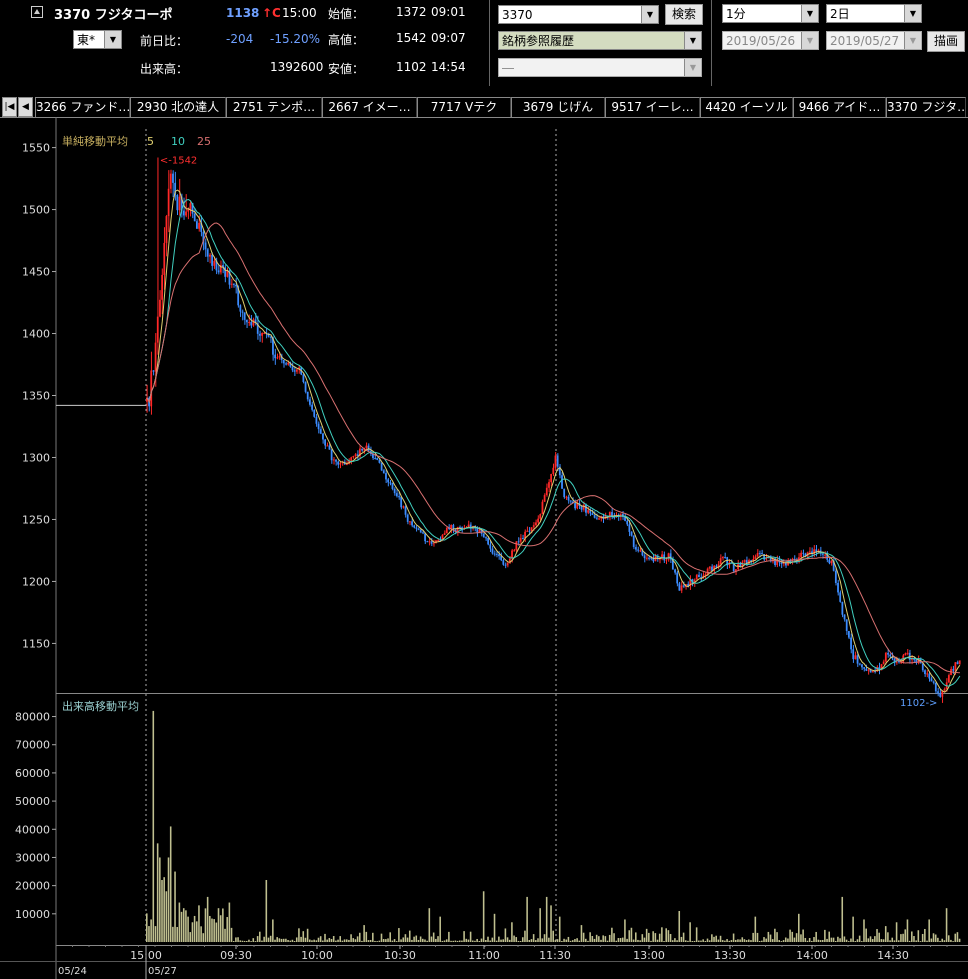 The width and height of the screenshot is (968, 979). What do you see at coordinates (299, 13) in the screenshot?
I see `price-time: 15:00` at bounding box center [299, 13].